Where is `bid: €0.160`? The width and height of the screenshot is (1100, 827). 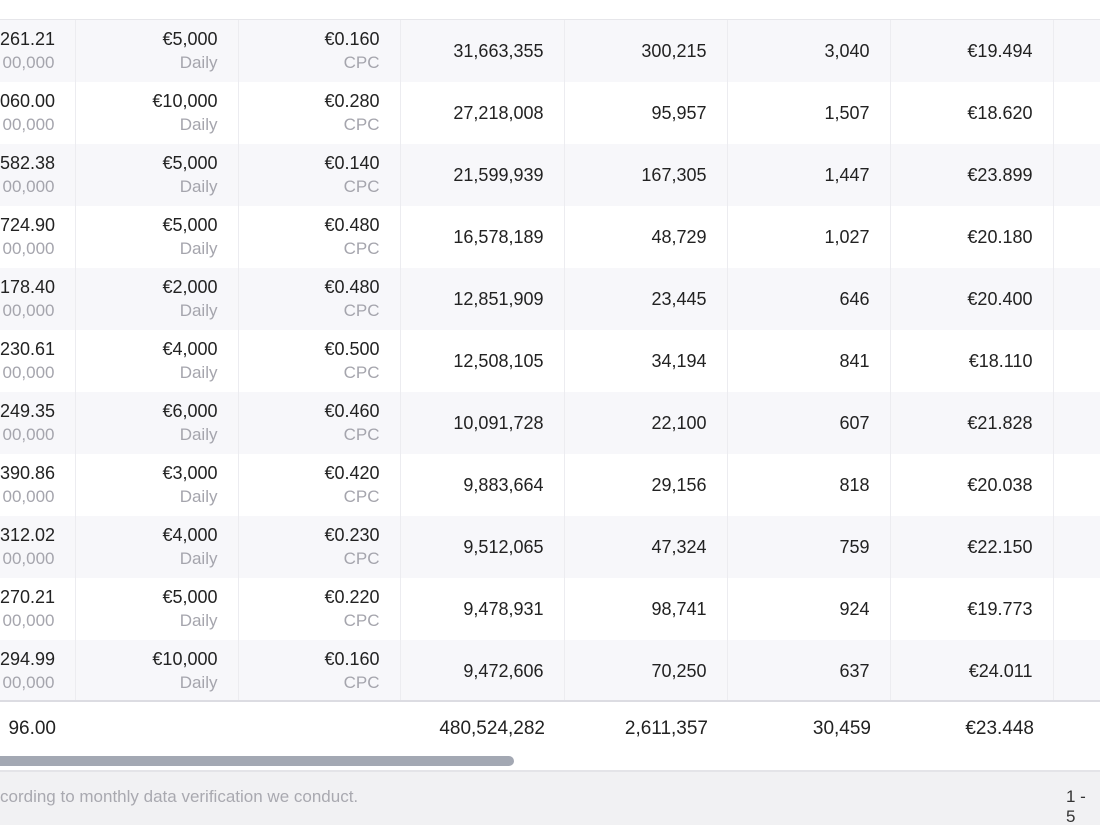
bid: €0.160 is located at coordinates (352, 39).